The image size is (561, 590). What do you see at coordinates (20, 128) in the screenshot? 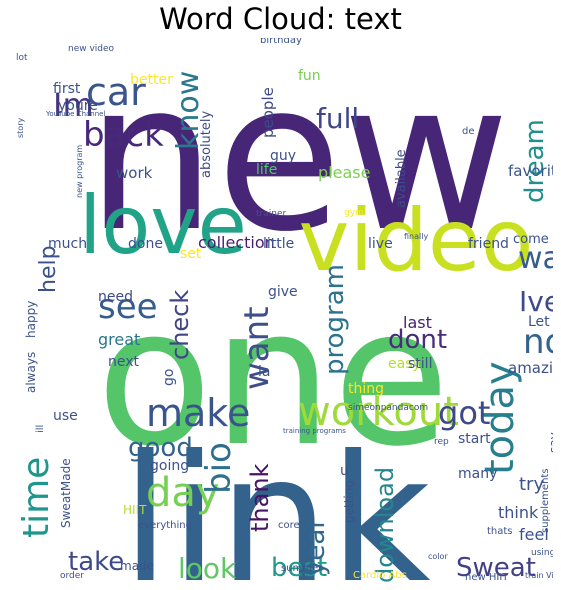
I see `word-story: story` at bounding box center [20, 128].